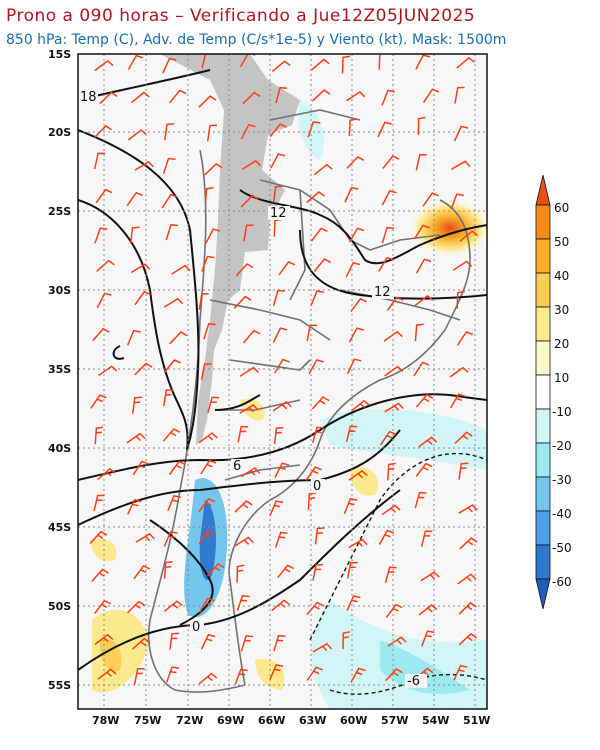  What do you see at coordinates (394, 720) in the screenshot?
I see `lon-label-57w: 57W` at bounding box center [394, 720].